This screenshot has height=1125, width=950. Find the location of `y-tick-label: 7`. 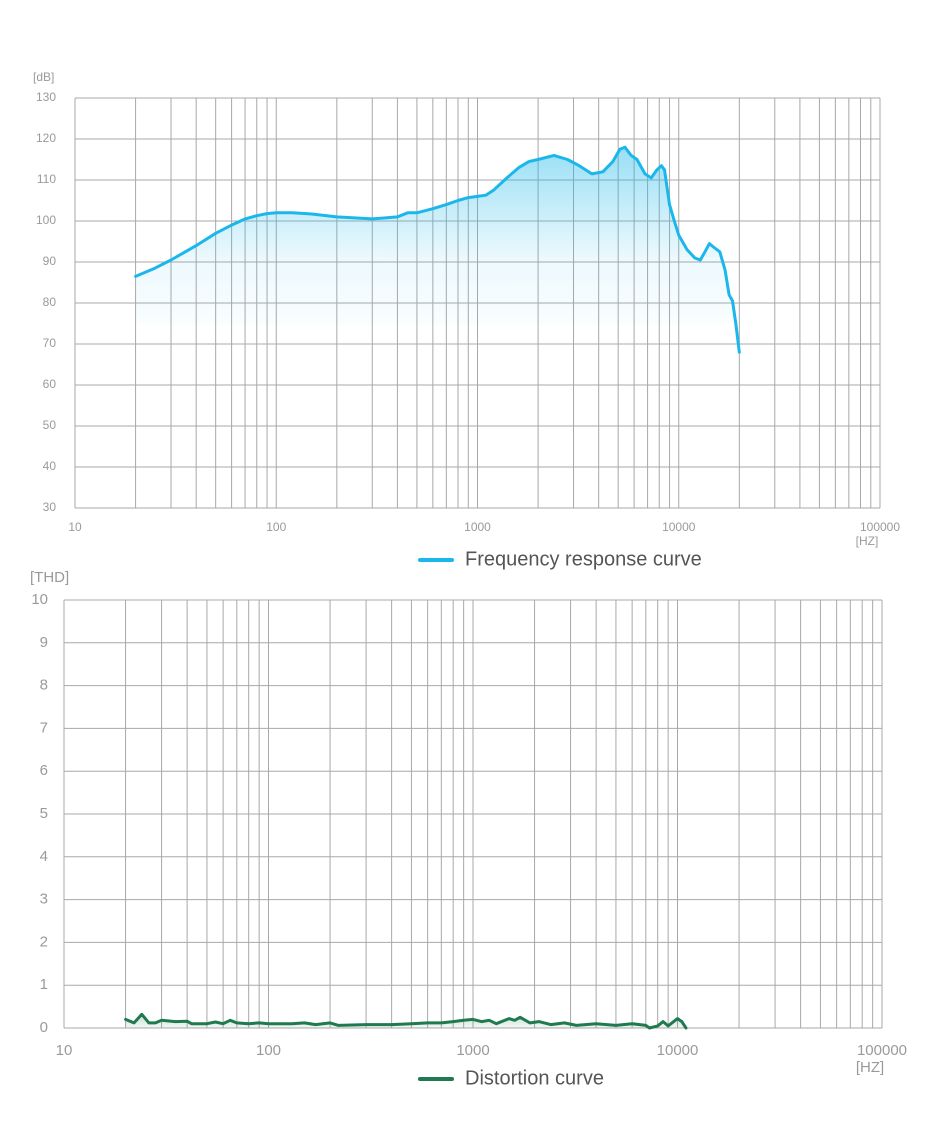

y-tick-label: 7 is located at coordinates (44, 727).